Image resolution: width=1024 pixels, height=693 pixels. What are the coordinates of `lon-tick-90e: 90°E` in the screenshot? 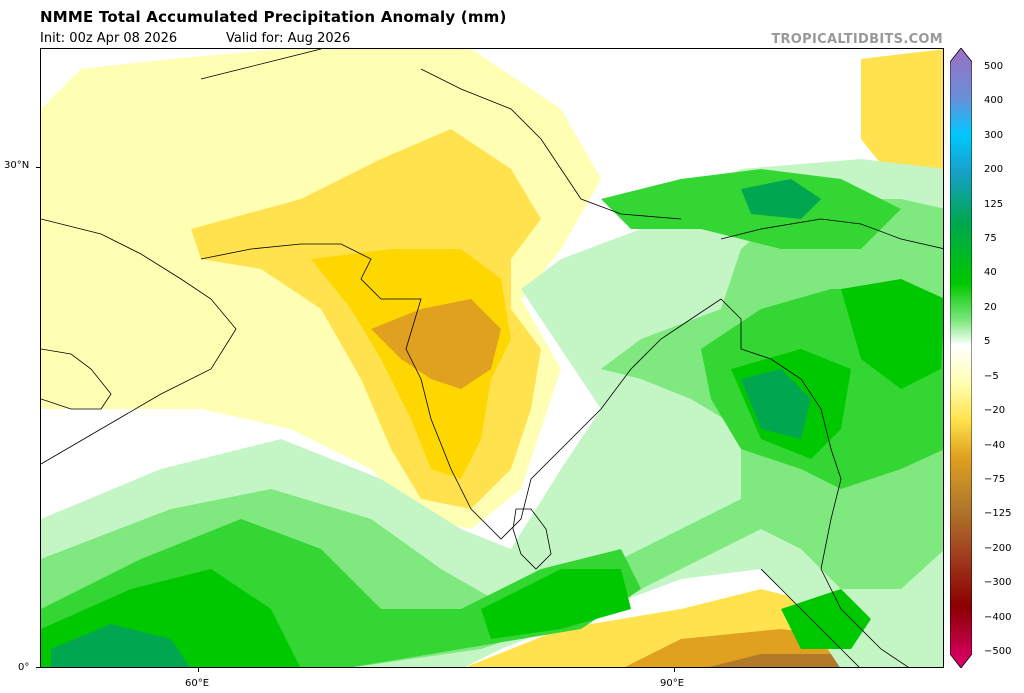 It's located at (672, 683).